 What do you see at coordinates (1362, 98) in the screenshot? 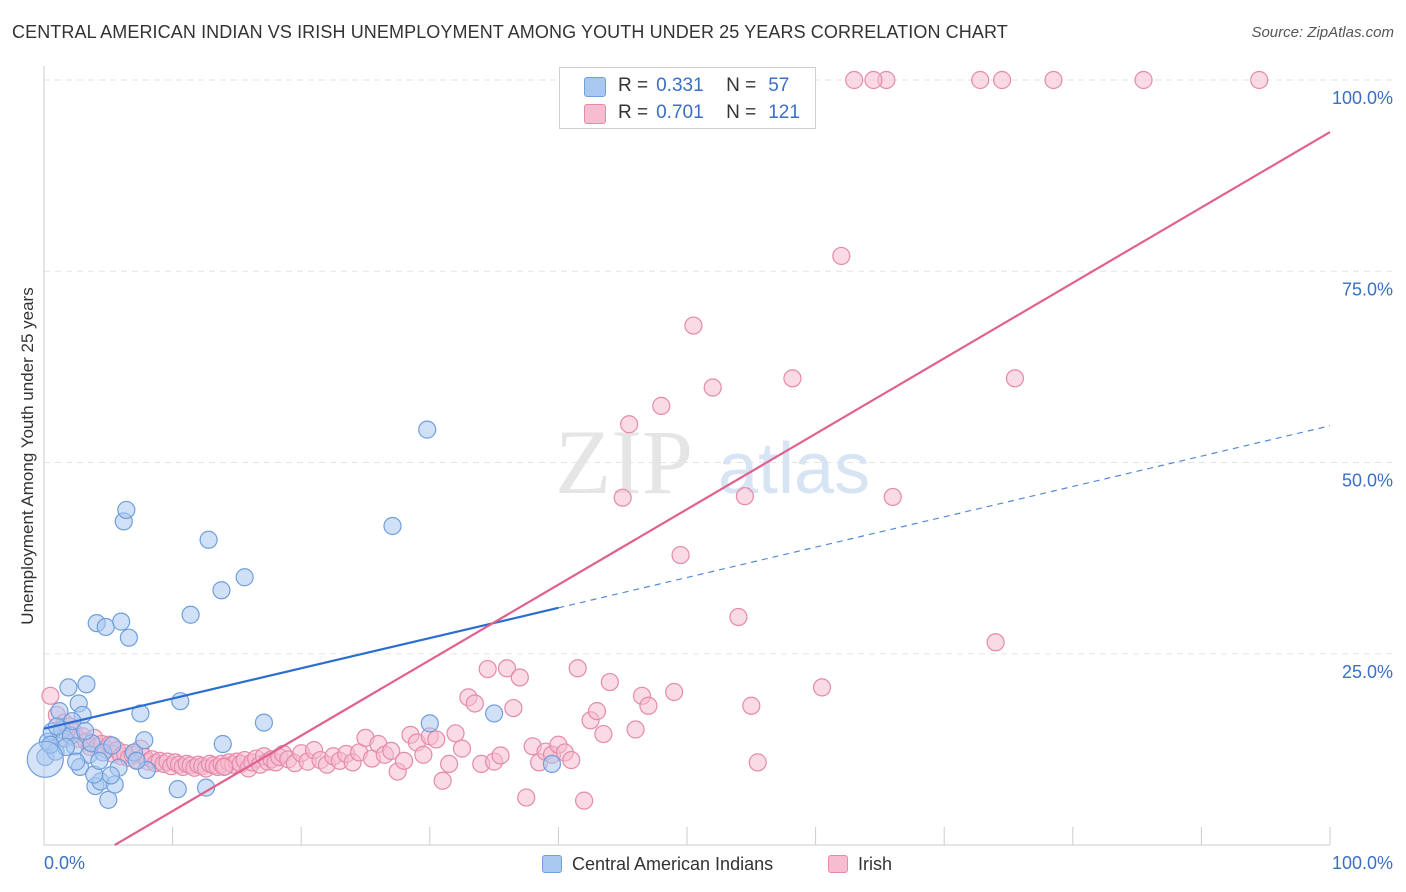
I see `y-tick-label: 100.0%` at bounding box center [1362, 98].